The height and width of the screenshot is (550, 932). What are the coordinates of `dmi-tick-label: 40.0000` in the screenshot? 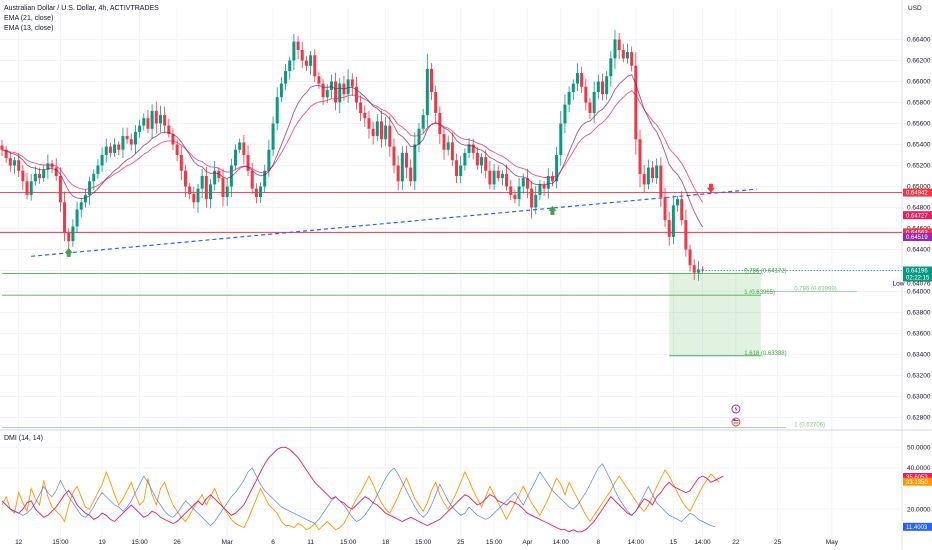 It's located at (919, 468).